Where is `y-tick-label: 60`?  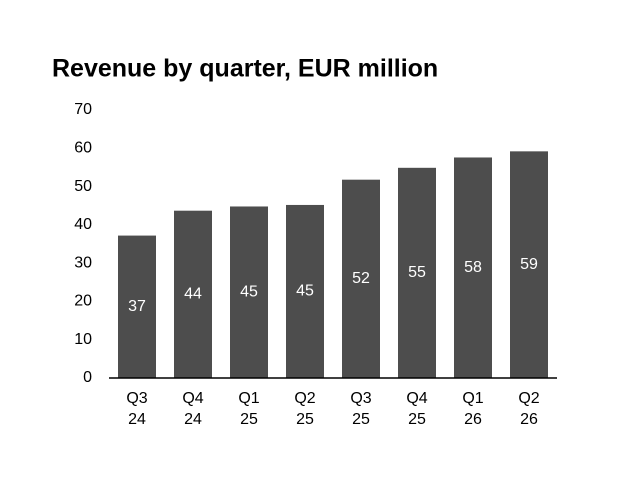 y-tick-label: 60 is located at coordinates (83, 148).